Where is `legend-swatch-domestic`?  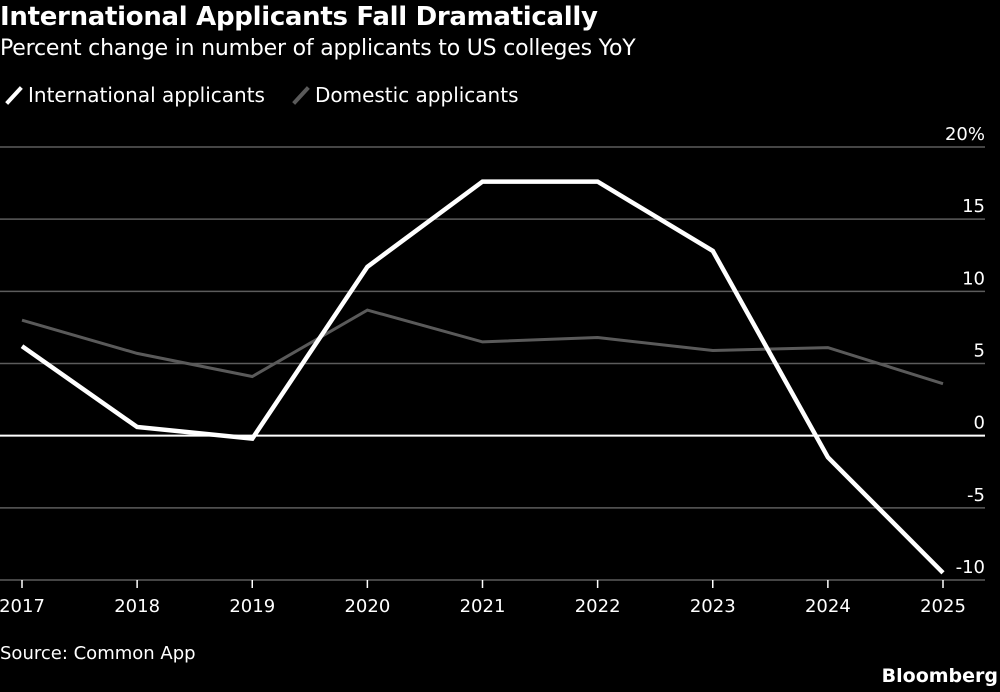 legend-swatch-domestic is located at coordinates (301, 95).